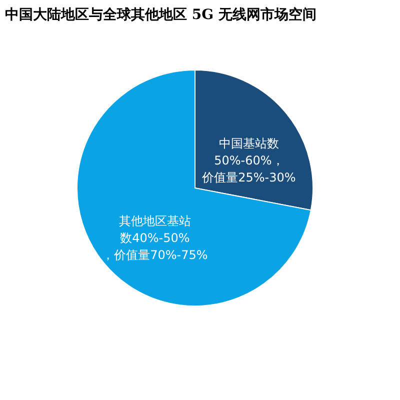 This screenshot has height=400, width=400. What do you see at coordinates (248, 160) in the screenshot?
I see `slice-label: 中国基站数50%-60%，价值量25%-30%` at bounding box center [248, 160].